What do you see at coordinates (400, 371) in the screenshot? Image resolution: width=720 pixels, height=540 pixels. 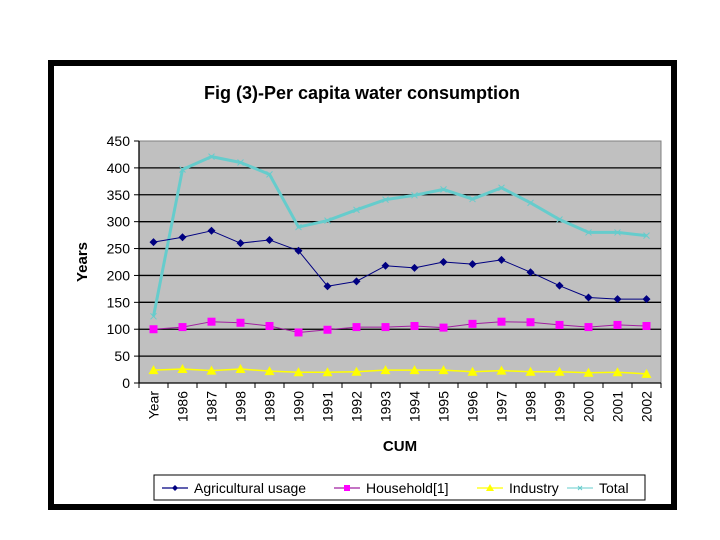 I see `series-industry` at bounding box center [400, 371].